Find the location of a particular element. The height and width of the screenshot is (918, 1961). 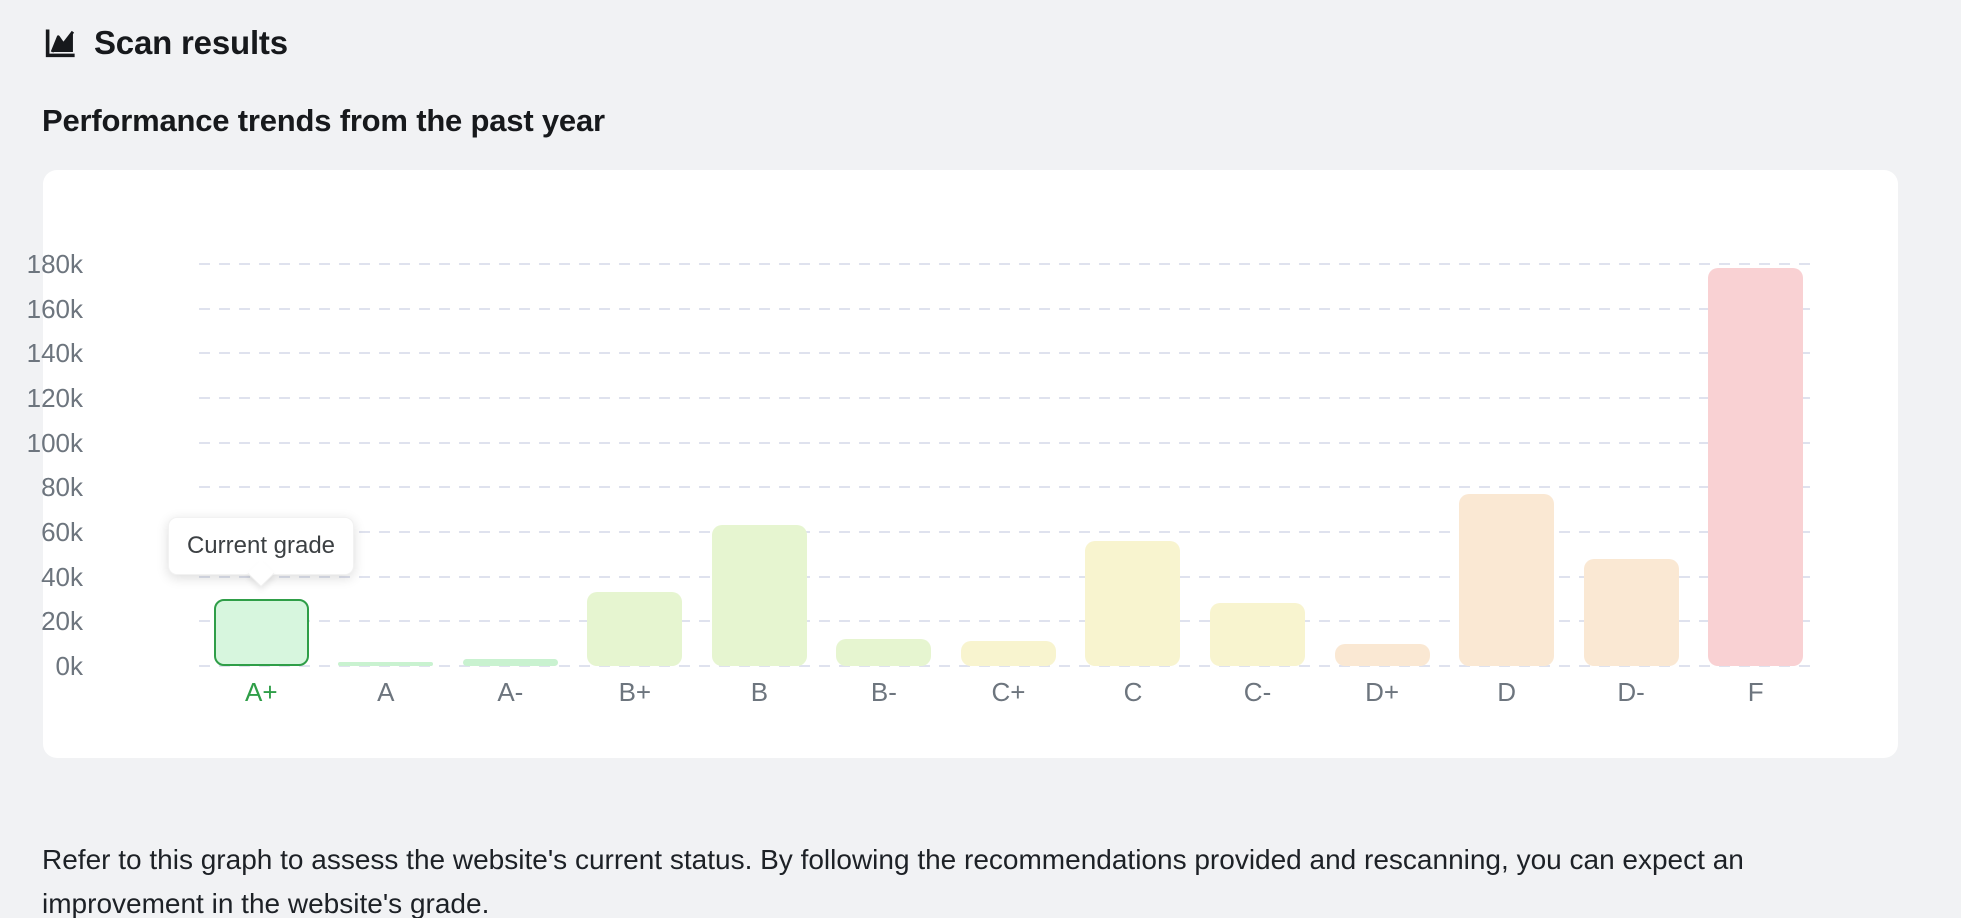

x-axis-label-C: C is located at coordinates (1133, 692).